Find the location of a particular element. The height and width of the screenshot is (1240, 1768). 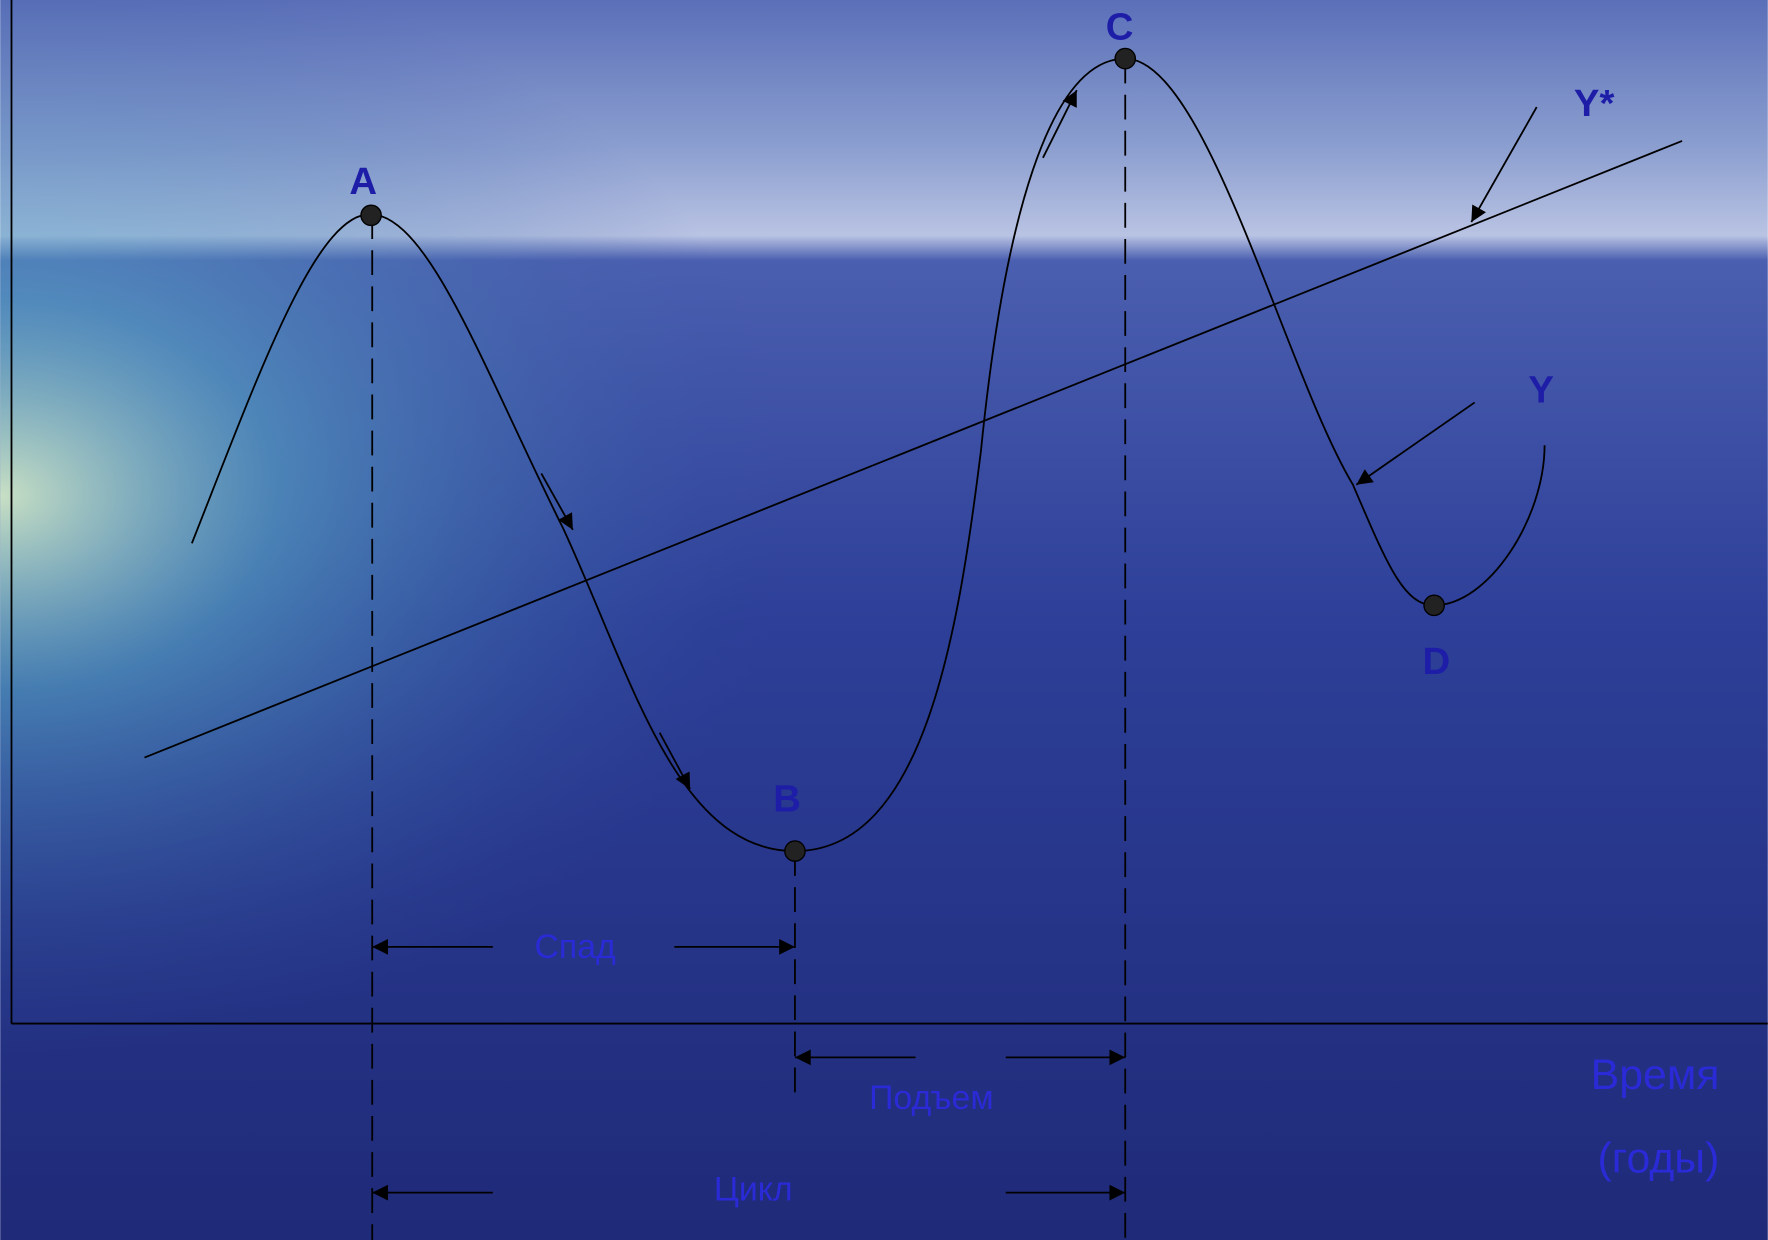

axis-unit: (годы) is located at coordinates (1659, 1158).